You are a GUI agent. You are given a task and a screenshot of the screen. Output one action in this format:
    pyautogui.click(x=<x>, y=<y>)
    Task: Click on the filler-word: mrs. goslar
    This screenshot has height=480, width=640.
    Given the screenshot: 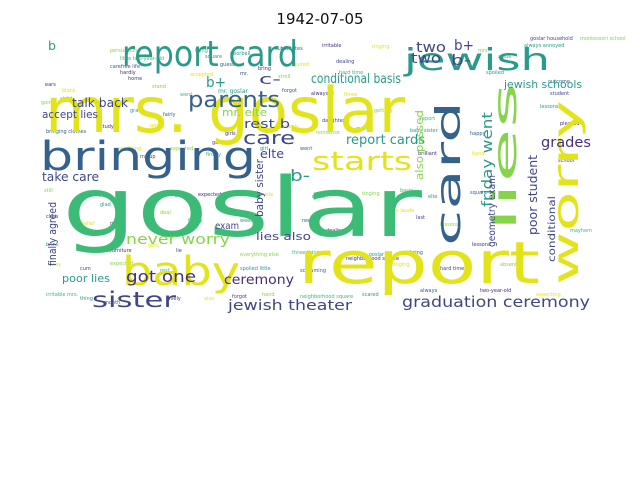 What is the action you would take?
    pyautogui.click(x=370, y=255)
    